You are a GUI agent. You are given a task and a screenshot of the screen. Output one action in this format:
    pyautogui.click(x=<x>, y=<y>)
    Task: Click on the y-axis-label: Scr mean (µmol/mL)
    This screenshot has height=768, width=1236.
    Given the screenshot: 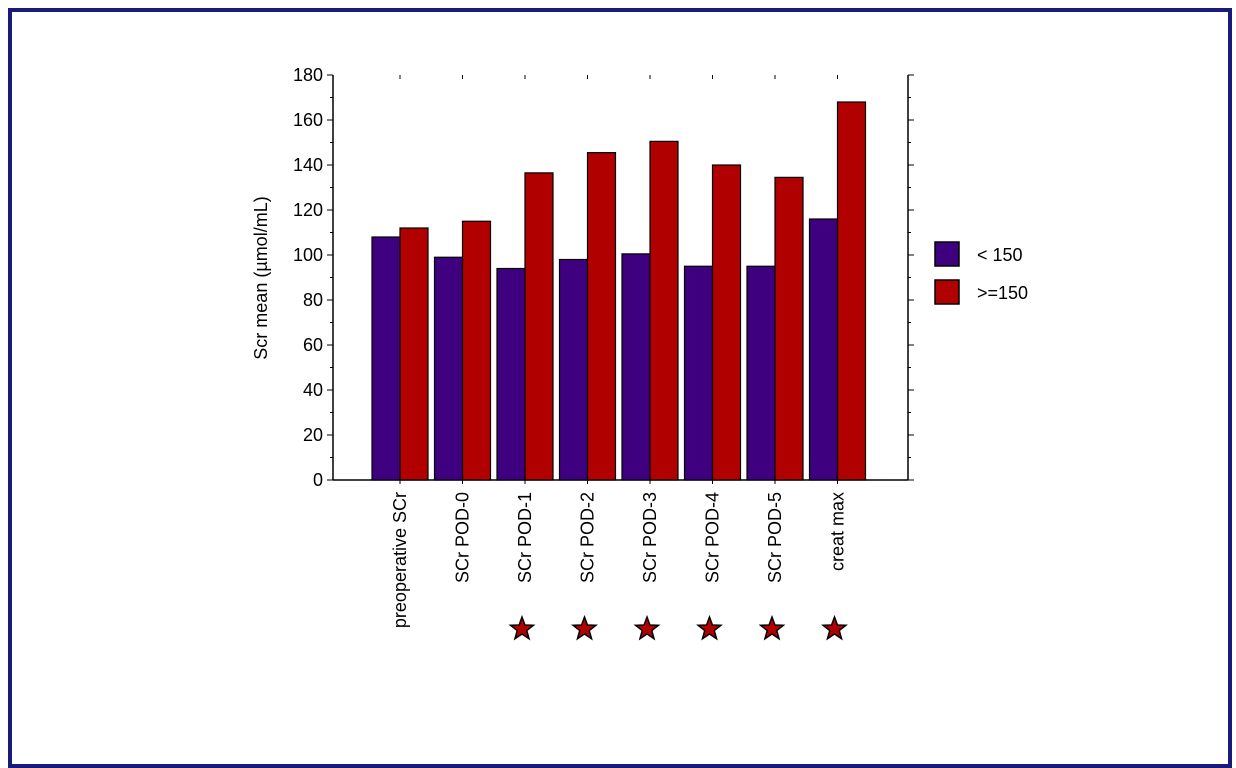 What is the action you would take?
    pyautogui.click(x=261, y=277)
    